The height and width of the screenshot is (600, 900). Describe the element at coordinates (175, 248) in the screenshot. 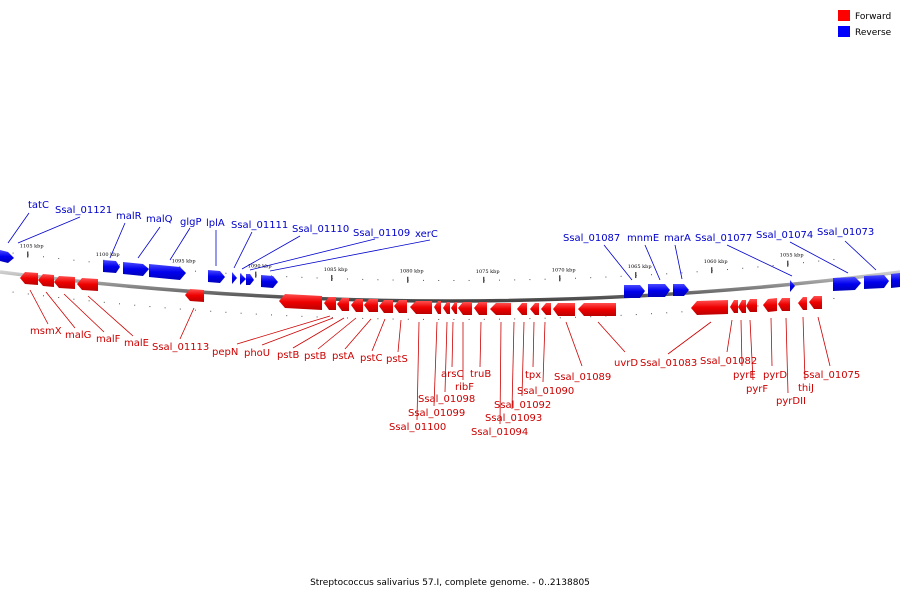

I see `gene-glgP: glgP` at that location.